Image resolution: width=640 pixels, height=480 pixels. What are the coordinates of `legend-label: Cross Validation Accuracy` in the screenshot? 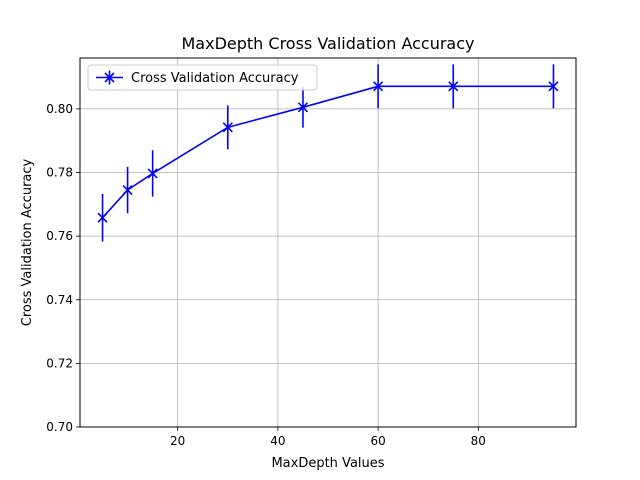 It's located at (215, 78).